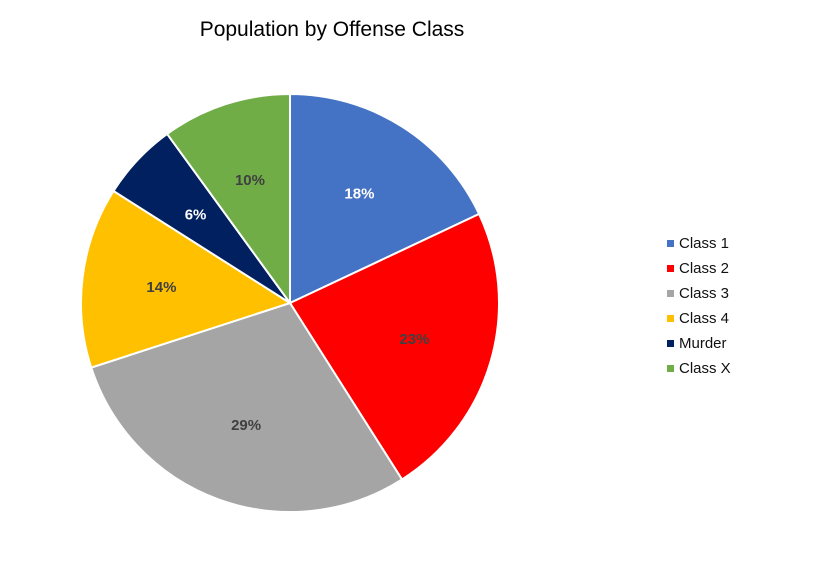 The height and width of the screenshot is (572, 818). What do you see at coordinates (704, 268) in the screenshot?
I see `legend-label: Class 2` at bounding box center [704, 268].